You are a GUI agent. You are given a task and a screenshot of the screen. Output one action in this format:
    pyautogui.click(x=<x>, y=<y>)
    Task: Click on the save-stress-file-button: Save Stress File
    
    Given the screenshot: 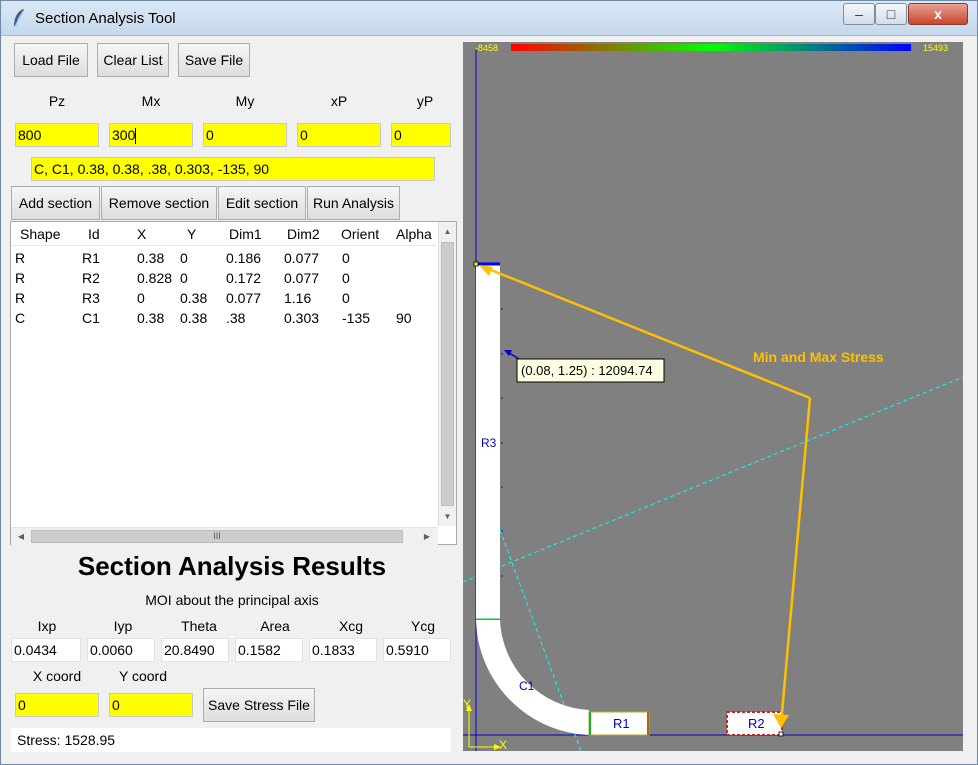 What is the action you would take?
    pyautogui.click(x=259, y=705)
    